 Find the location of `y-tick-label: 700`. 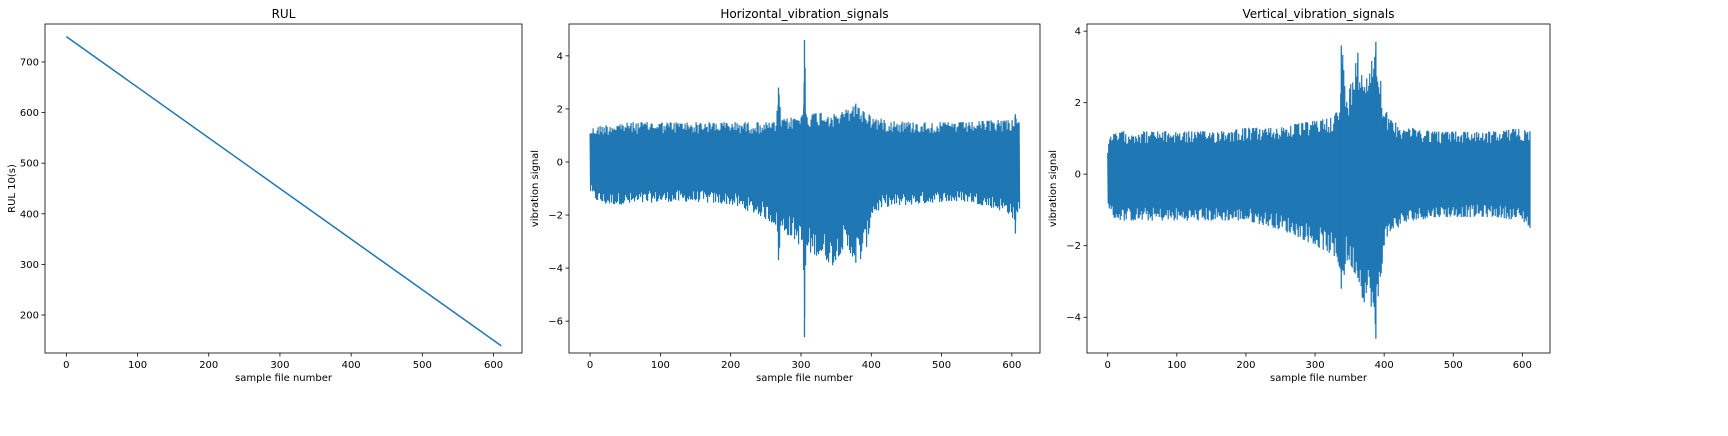

y-tick-label: 700 is located at coordinates (29, 62).